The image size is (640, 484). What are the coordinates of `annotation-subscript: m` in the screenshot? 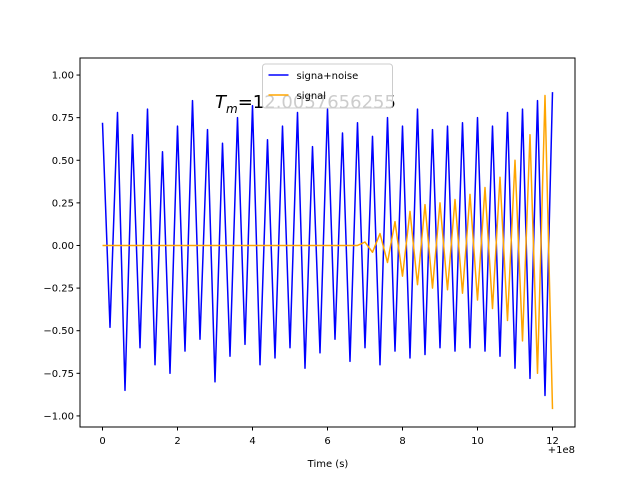 It's located at (232, 109).